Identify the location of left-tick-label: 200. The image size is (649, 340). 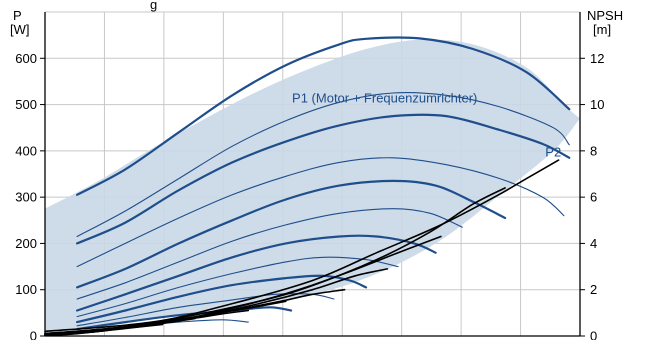
(26, 243).